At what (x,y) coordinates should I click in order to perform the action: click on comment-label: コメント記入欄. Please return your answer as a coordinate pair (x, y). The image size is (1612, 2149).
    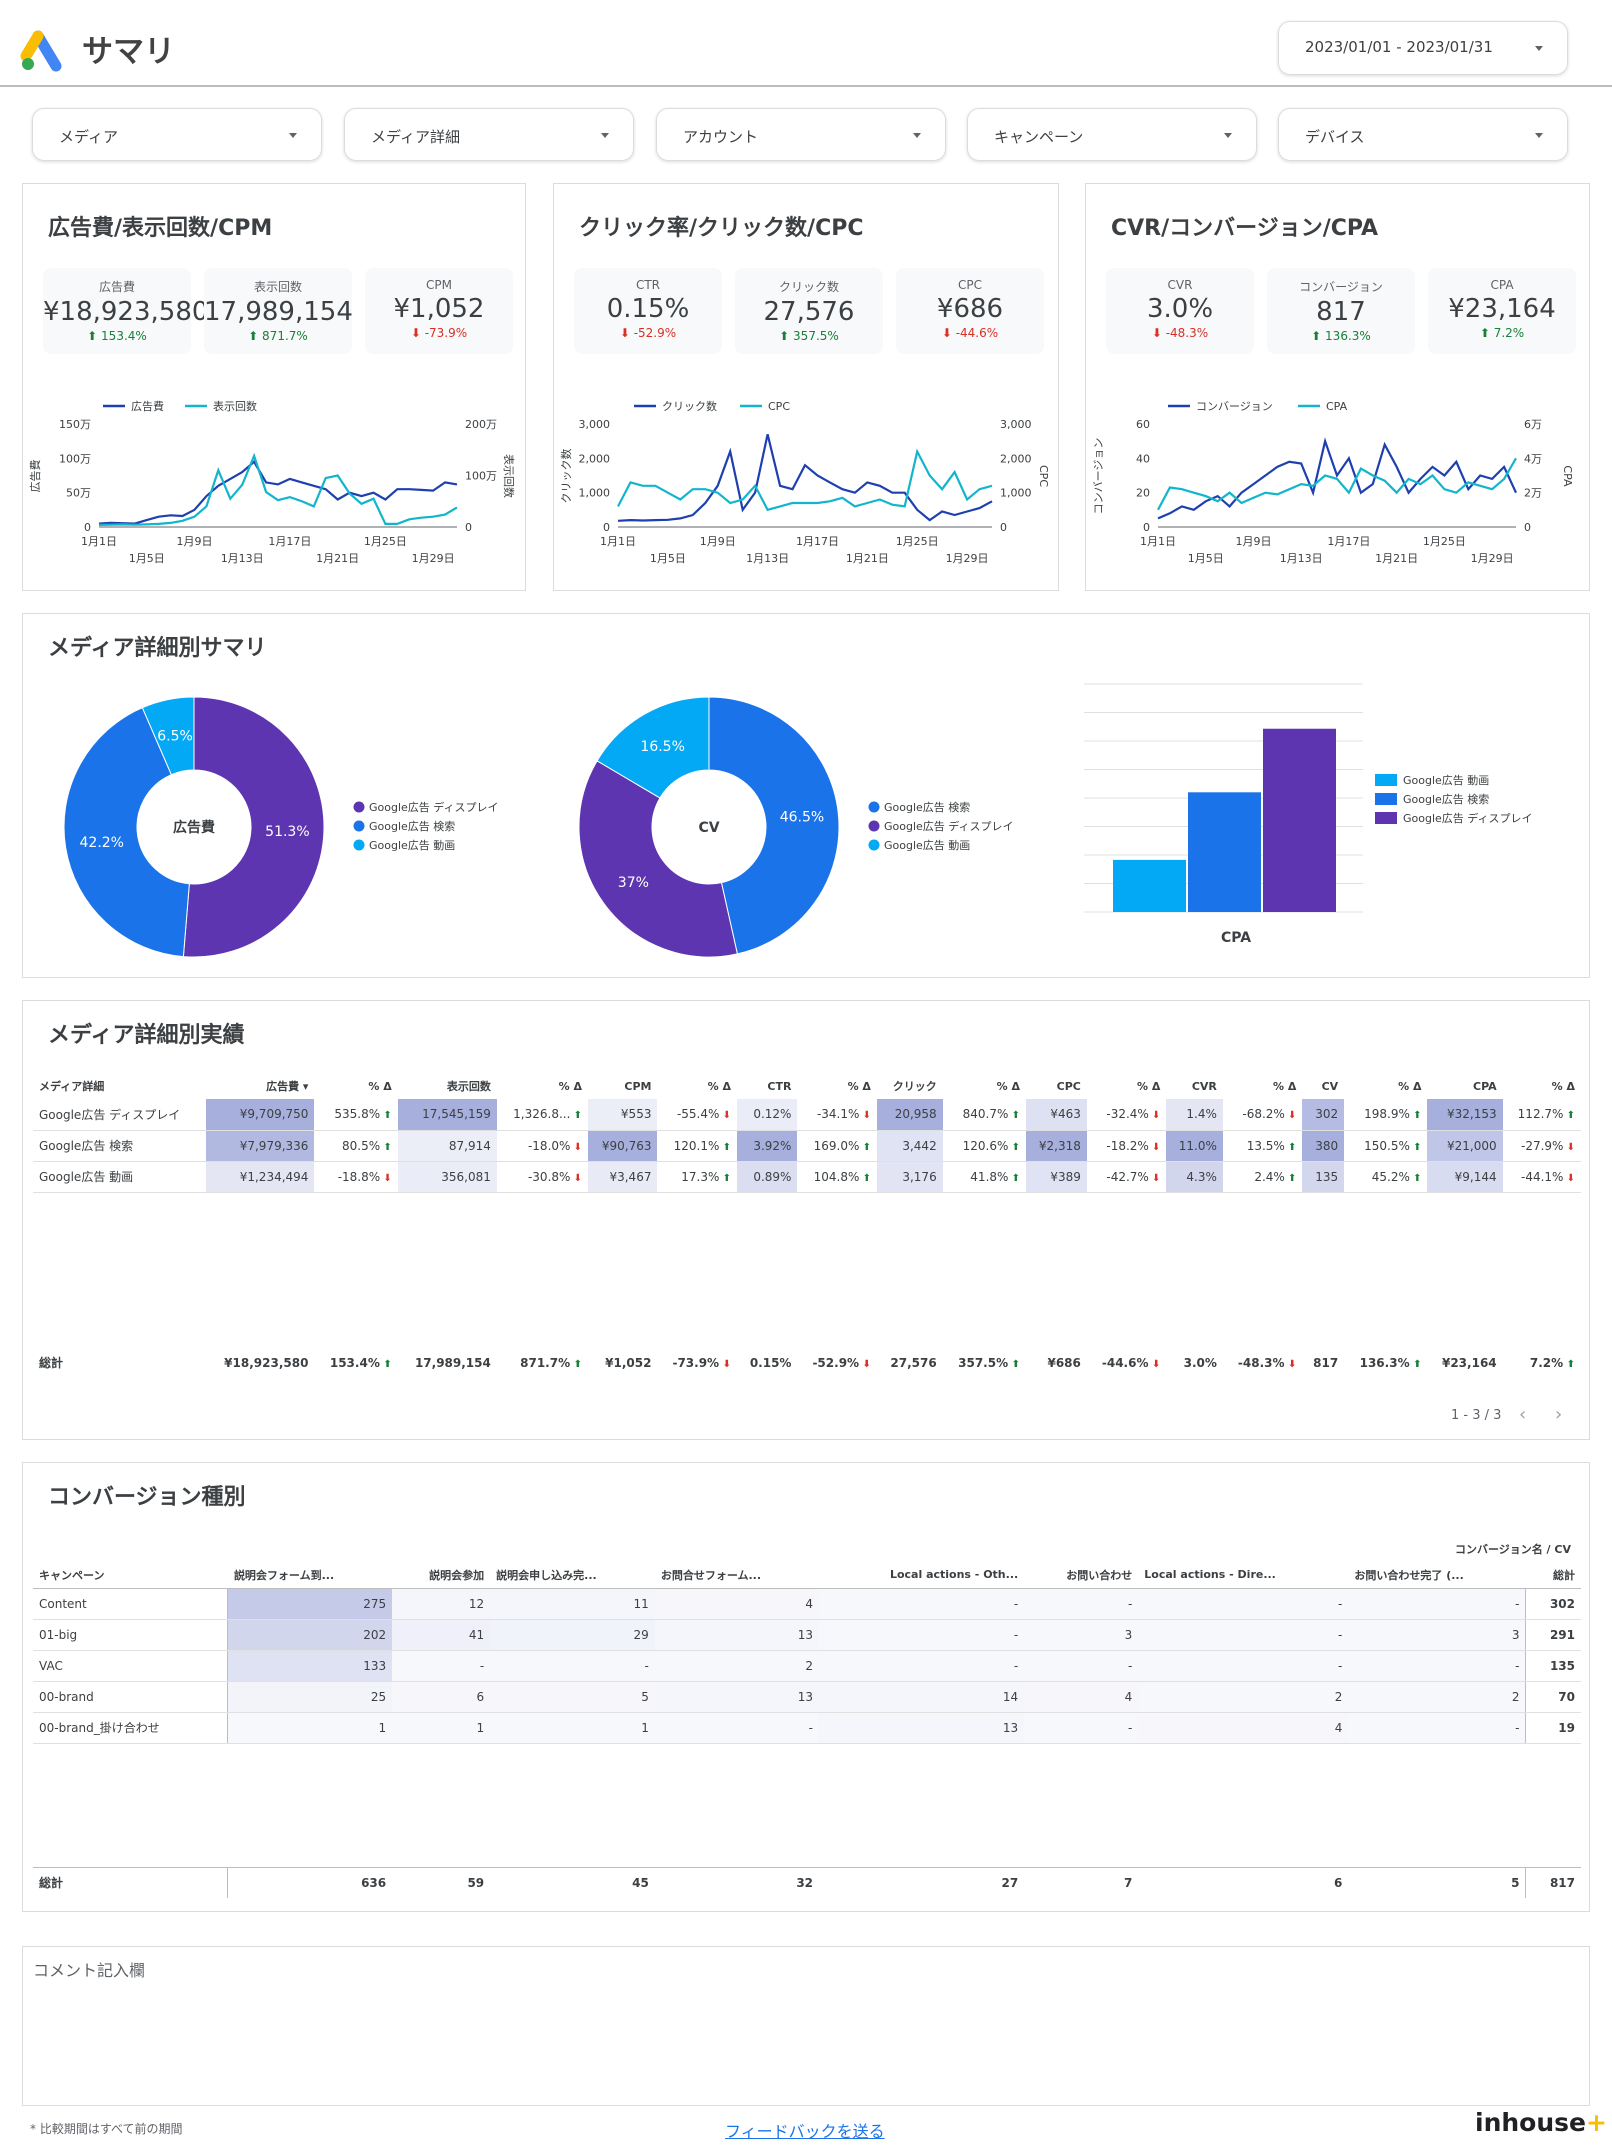
    Looking at the image, I should click on (89, 1970).